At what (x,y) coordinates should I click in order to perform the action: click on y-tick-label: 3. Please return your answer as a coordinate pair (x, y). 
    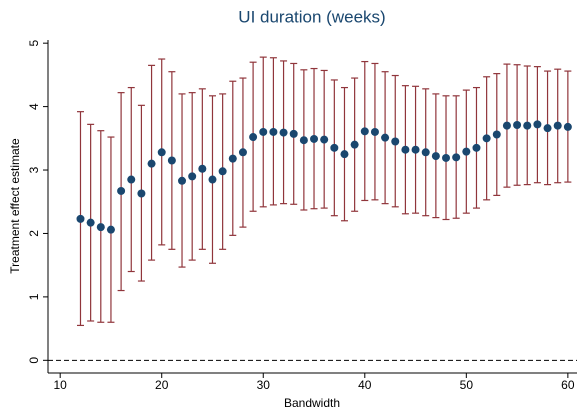
    Looking at the image, I should click on (34, 169).